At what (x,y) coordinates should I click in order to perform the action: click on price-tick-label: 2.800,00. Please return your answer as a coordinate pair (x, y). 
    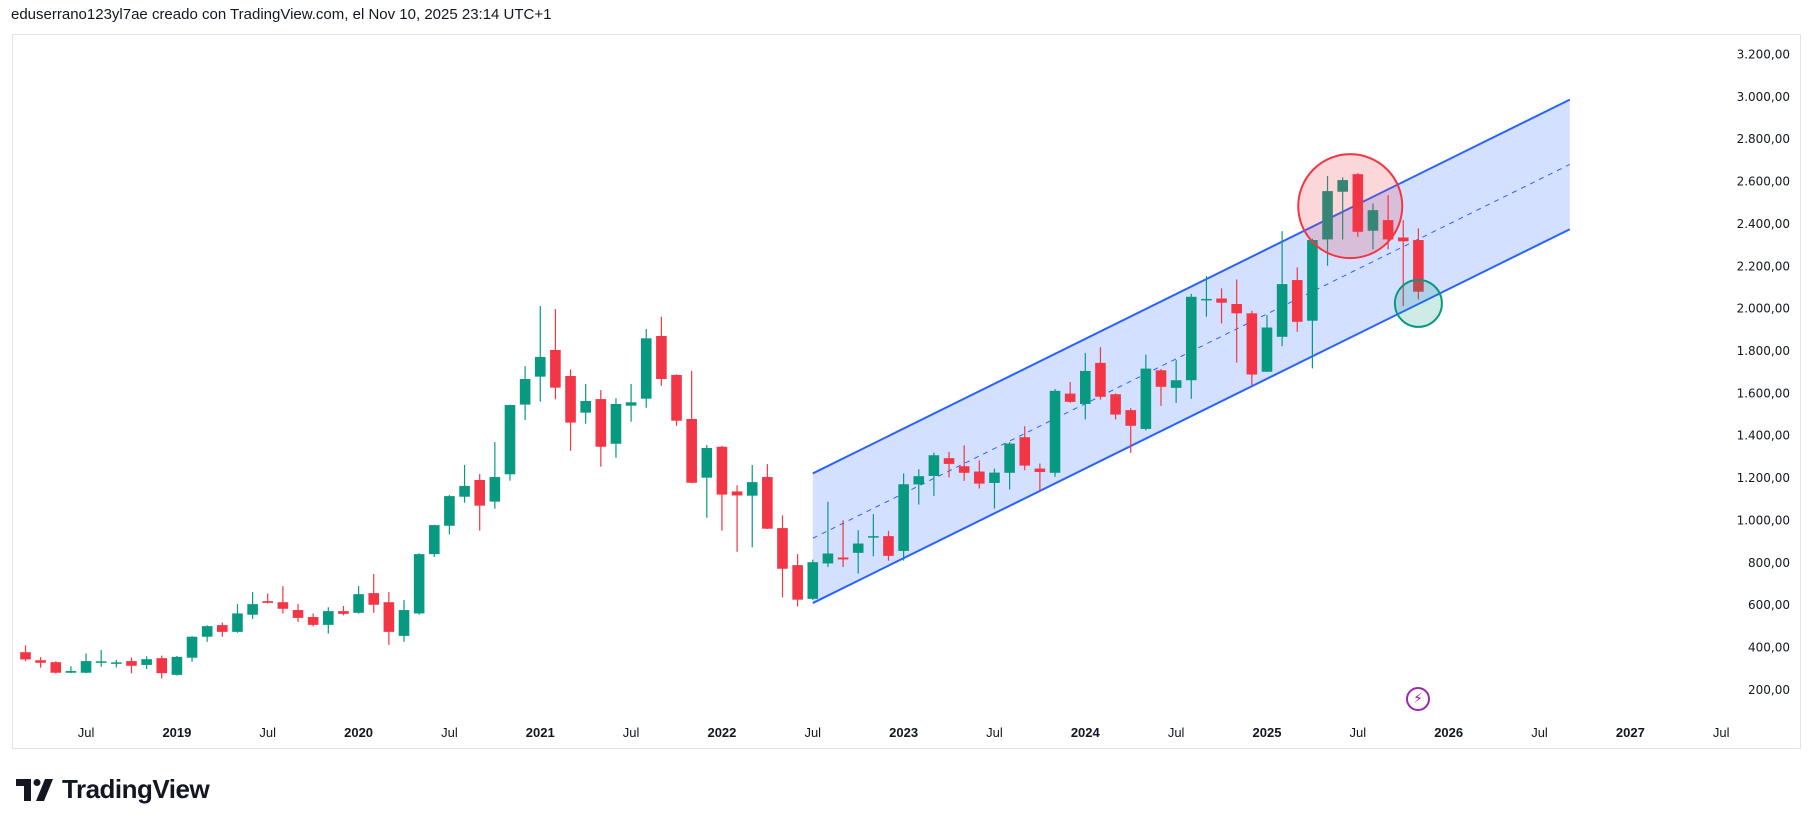
    Looking at the image, I should click on (1763, 139).